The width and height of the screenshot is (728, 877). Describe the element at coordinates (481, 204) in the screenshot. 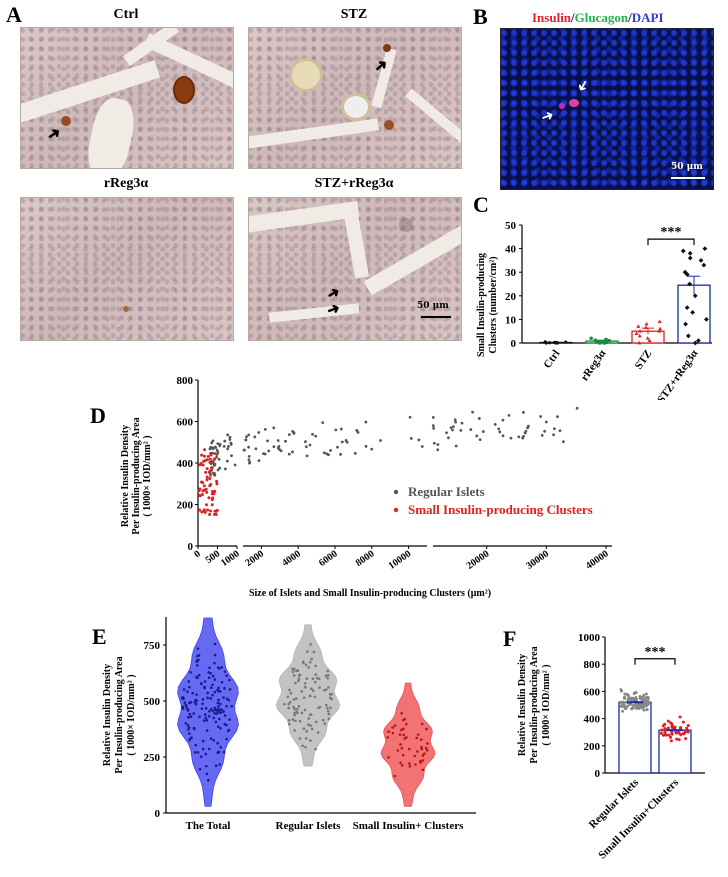

I see `panel-label-c: C` at that location.